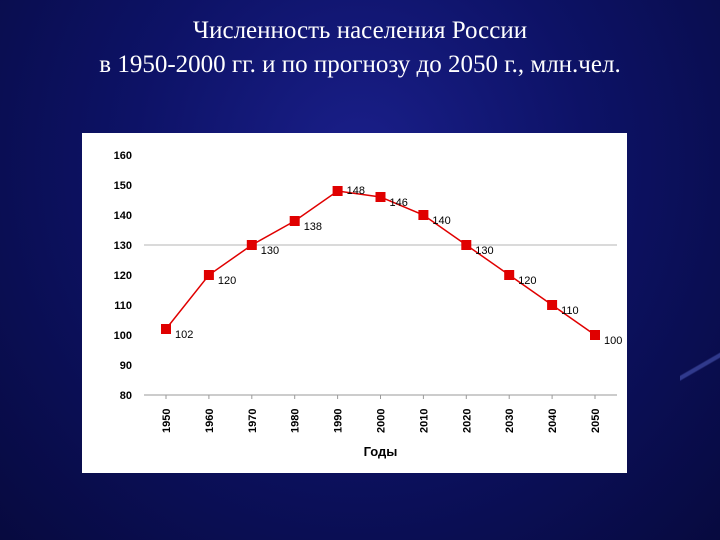 Image resolution: width=720 pixels, height=540 pixels. I want to click on x-tick-label: 2040, so click(553, 421).